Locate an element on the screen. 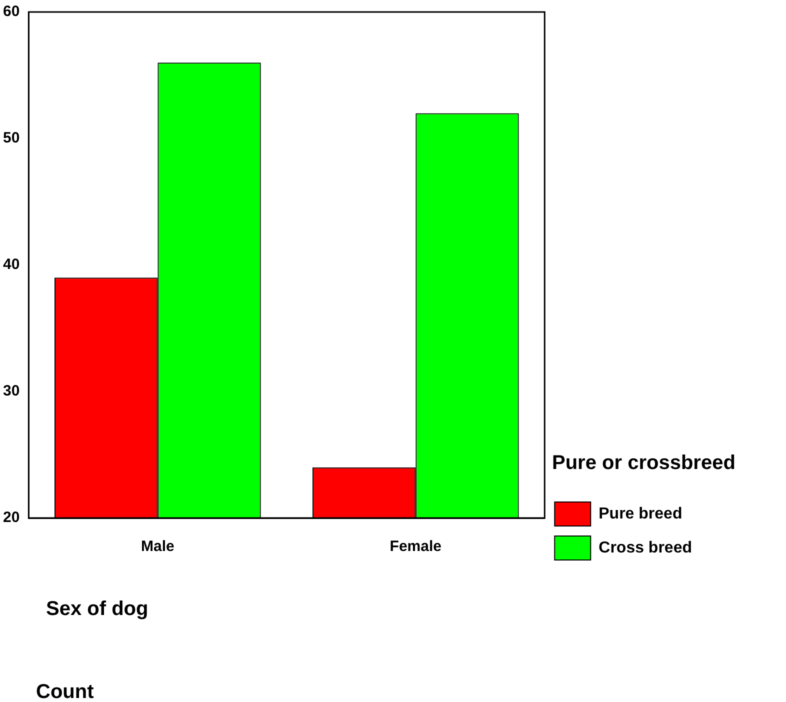 The image size is (786, 702). y-tick-label: 20 is located at coordinates (11, 517).